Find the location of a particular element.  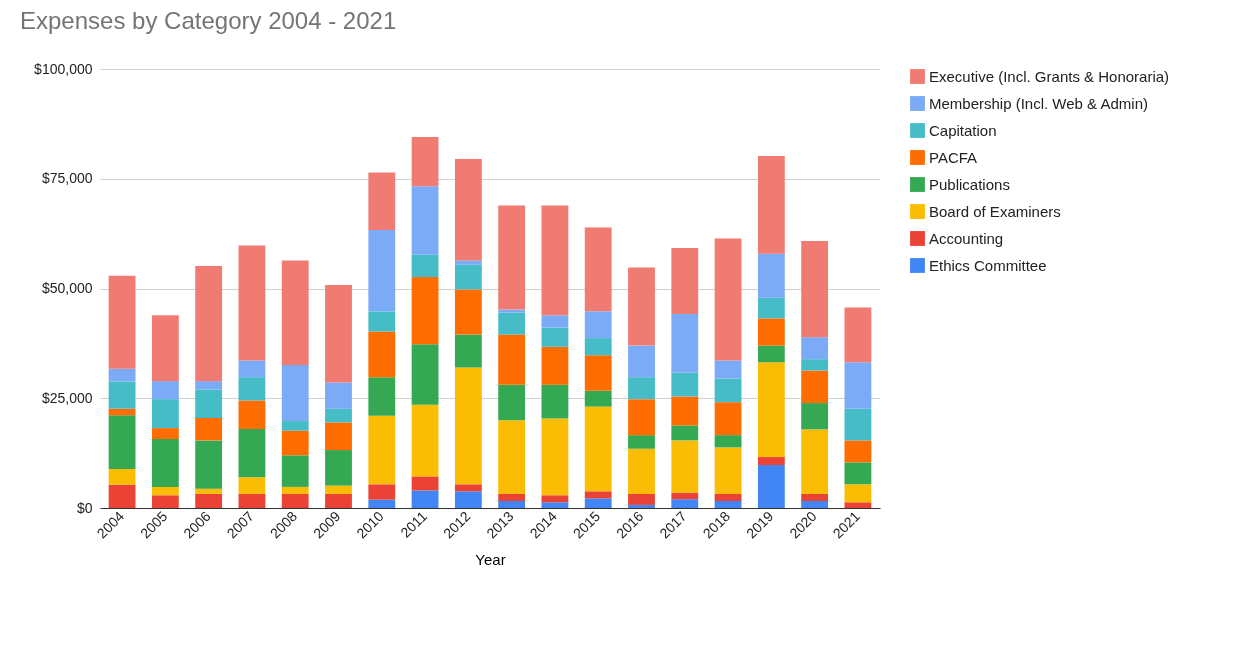

y-tick-label: $100,000 is located at coordinates (63, 68).